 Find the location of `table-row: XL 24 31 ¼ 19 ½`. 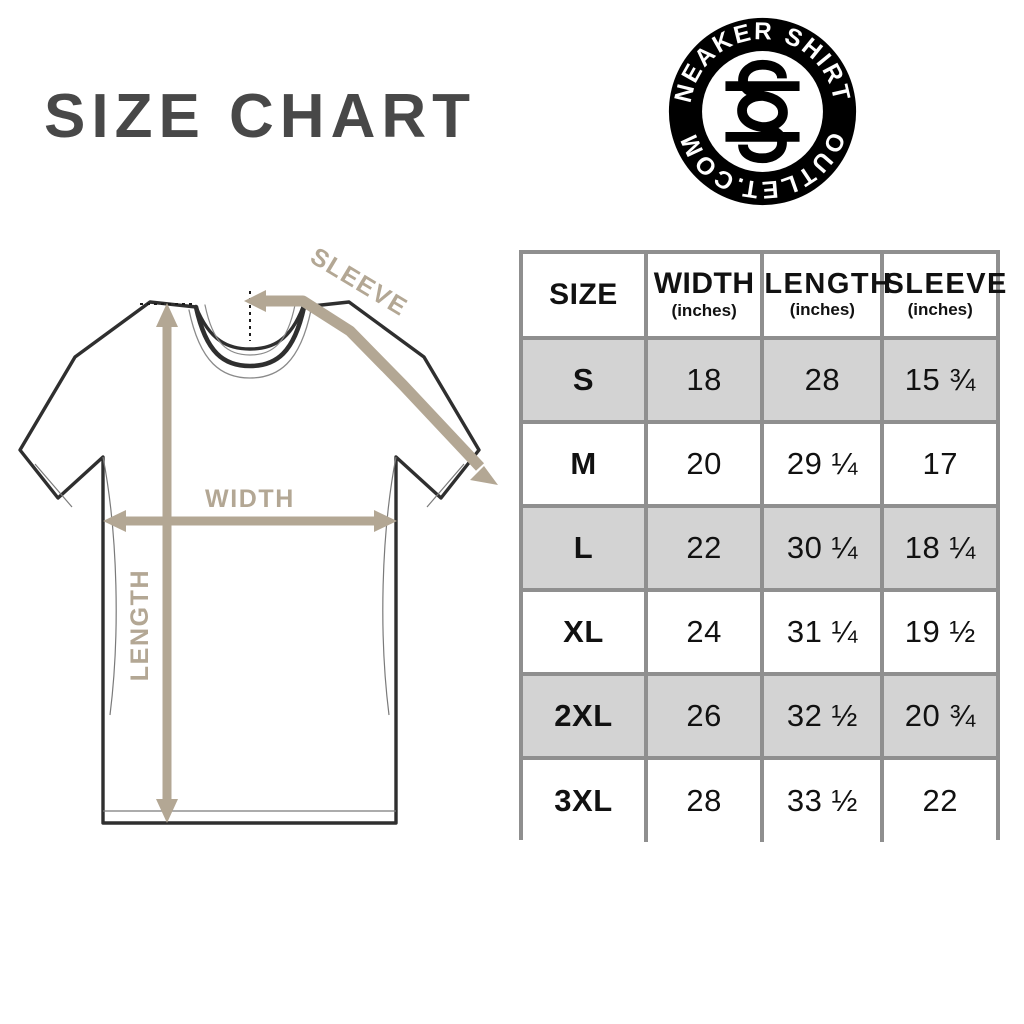

table-row: XL 24 31 ¼ 19 ½ is located at coordinates (759, 633).